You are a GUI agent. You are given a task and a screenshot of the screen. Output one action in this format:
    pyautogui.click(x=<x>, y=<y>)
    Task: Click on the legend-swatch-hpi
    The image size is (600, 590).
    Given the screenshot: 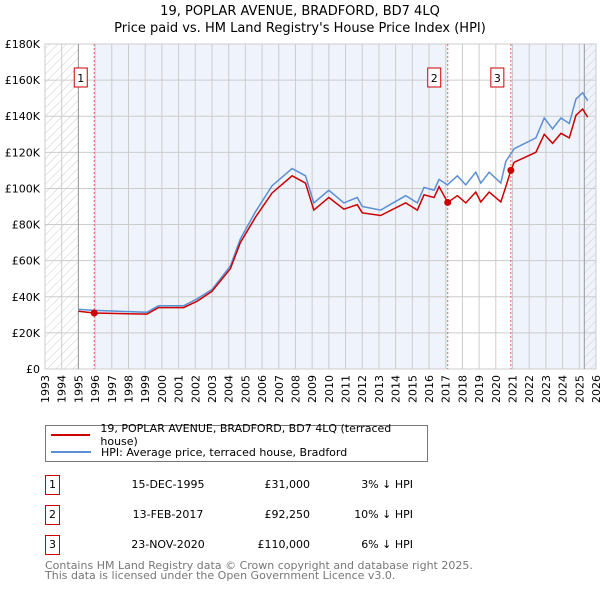 What is the action you would take?
    pyautogui.click(x=71, y=452)
    